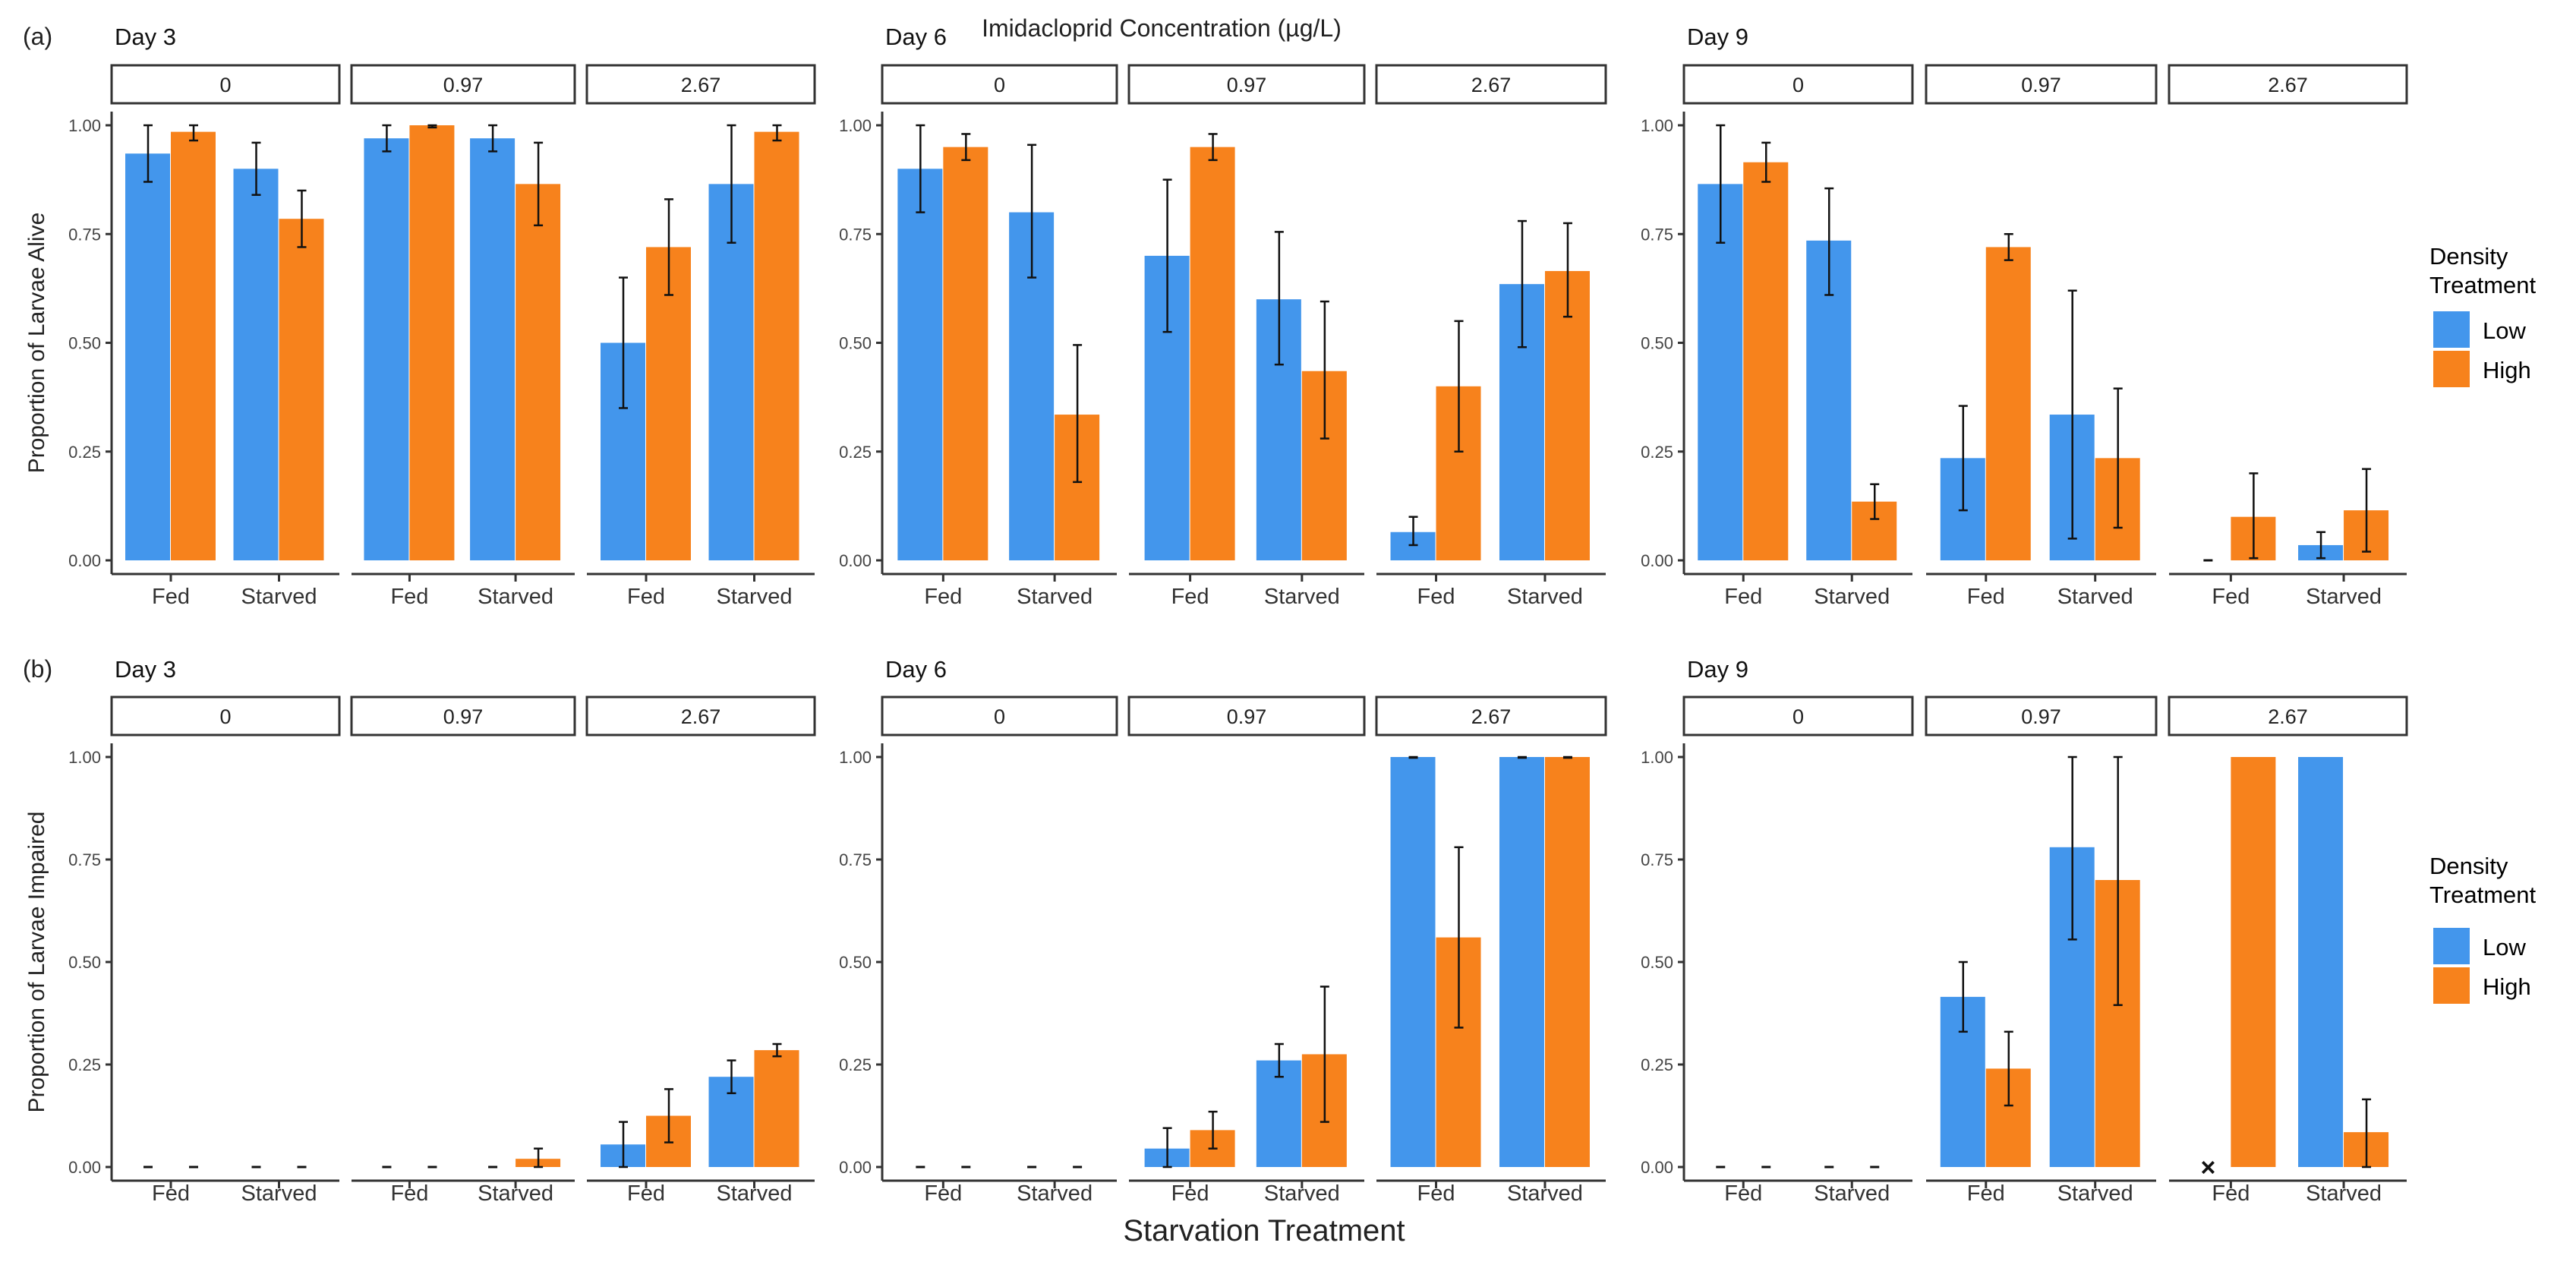 This screenshot has width=2576, height=1268. Describe the element at coordinates (37, 669) in the screenshot. I see `panel-label: (b)` at that location.